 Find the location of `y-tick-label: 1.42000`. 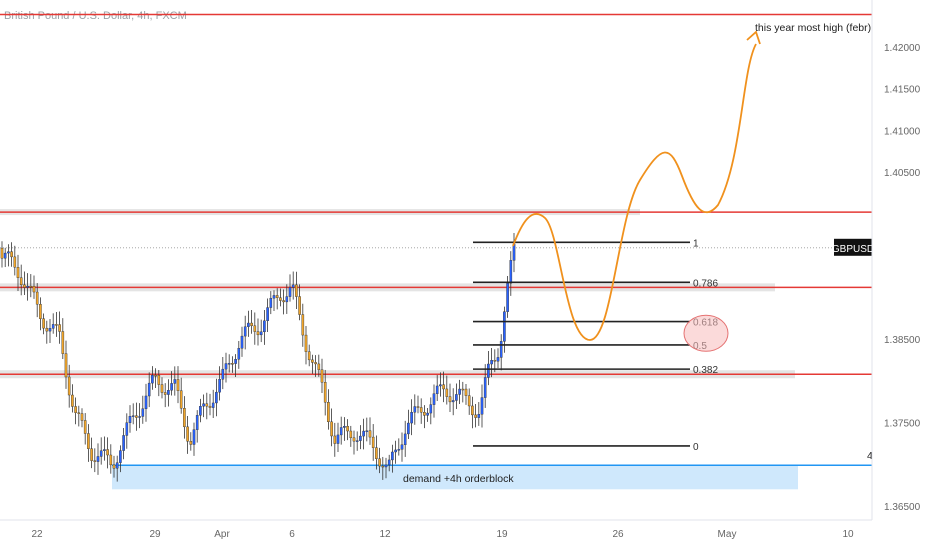

y-tick-label: 1.42000 is located at coordinates (902, 48).